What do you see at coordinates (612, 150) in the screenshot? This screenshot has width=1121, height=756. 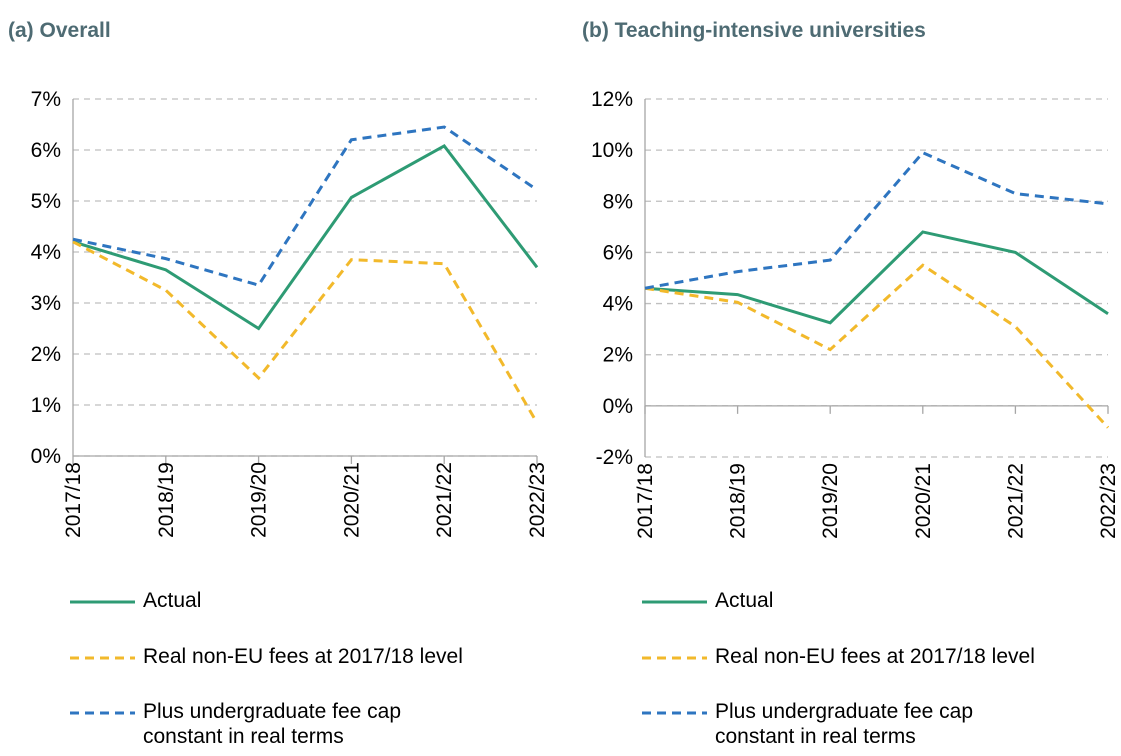 I see `y-tick-label: 10%` at bounding box center [612, 150].